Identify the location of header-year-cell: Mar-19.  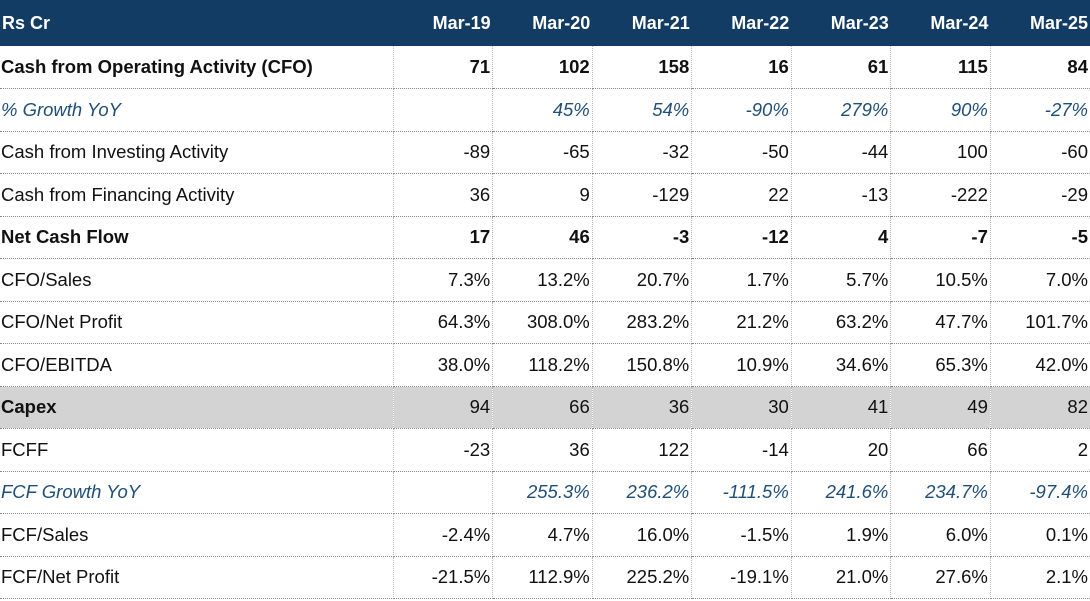
(461, 22).